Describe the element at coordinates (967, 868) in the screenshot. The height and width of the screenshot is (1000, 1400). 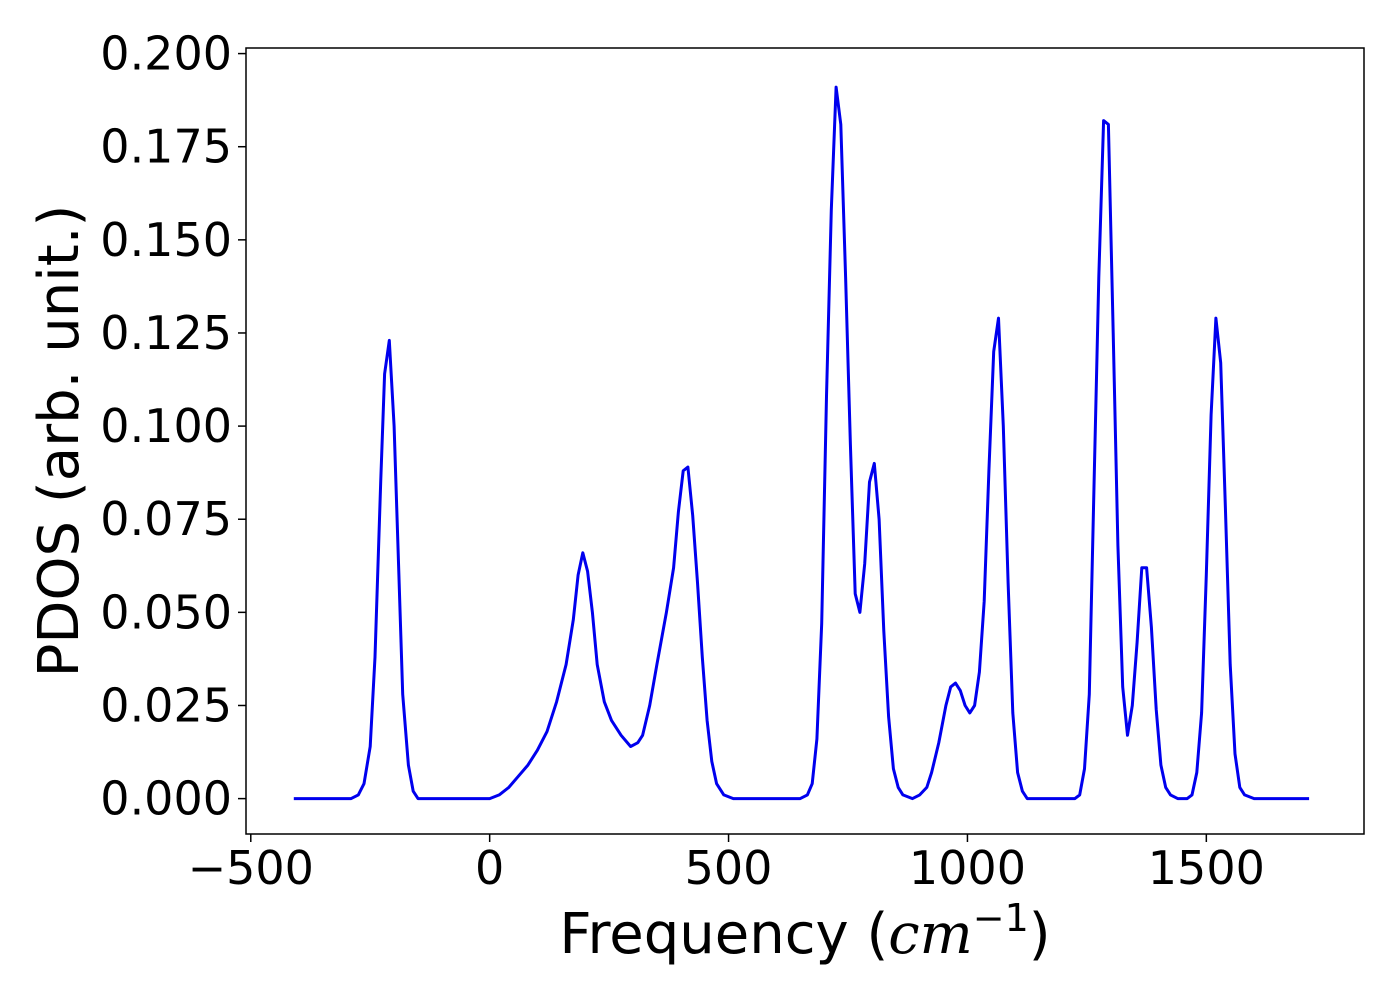
I see `x-tick-label-3: 1000` at that location.